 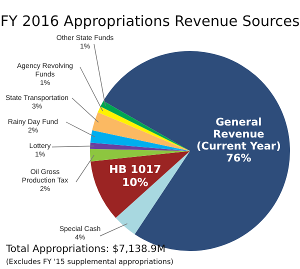 What do you see at coordinates (238, 134) in the screenshot?
I see `slice-label: General Revenue (Current Year)` at bounding box center [238, 134].